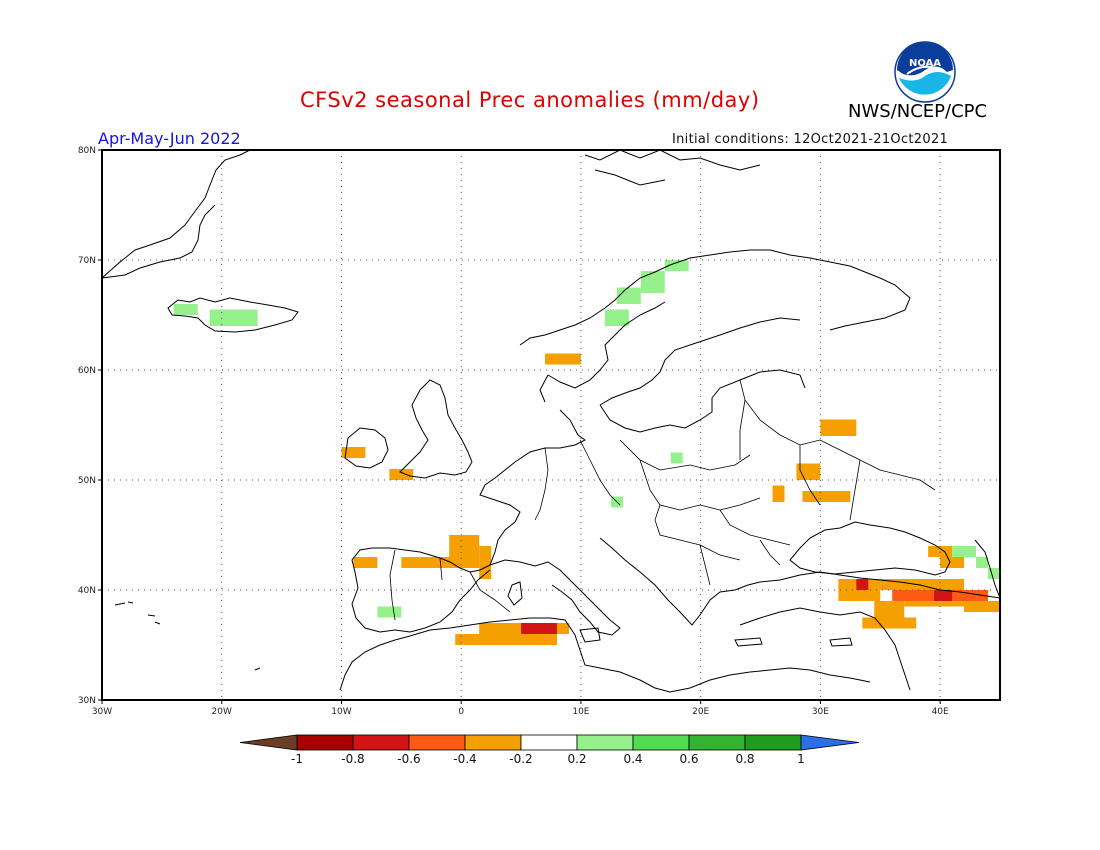 This screenshot has height=850, width=1100. Describe the element at coordinates (715, 327) in the screenshot. I see `coast-scandinavia` at that location.